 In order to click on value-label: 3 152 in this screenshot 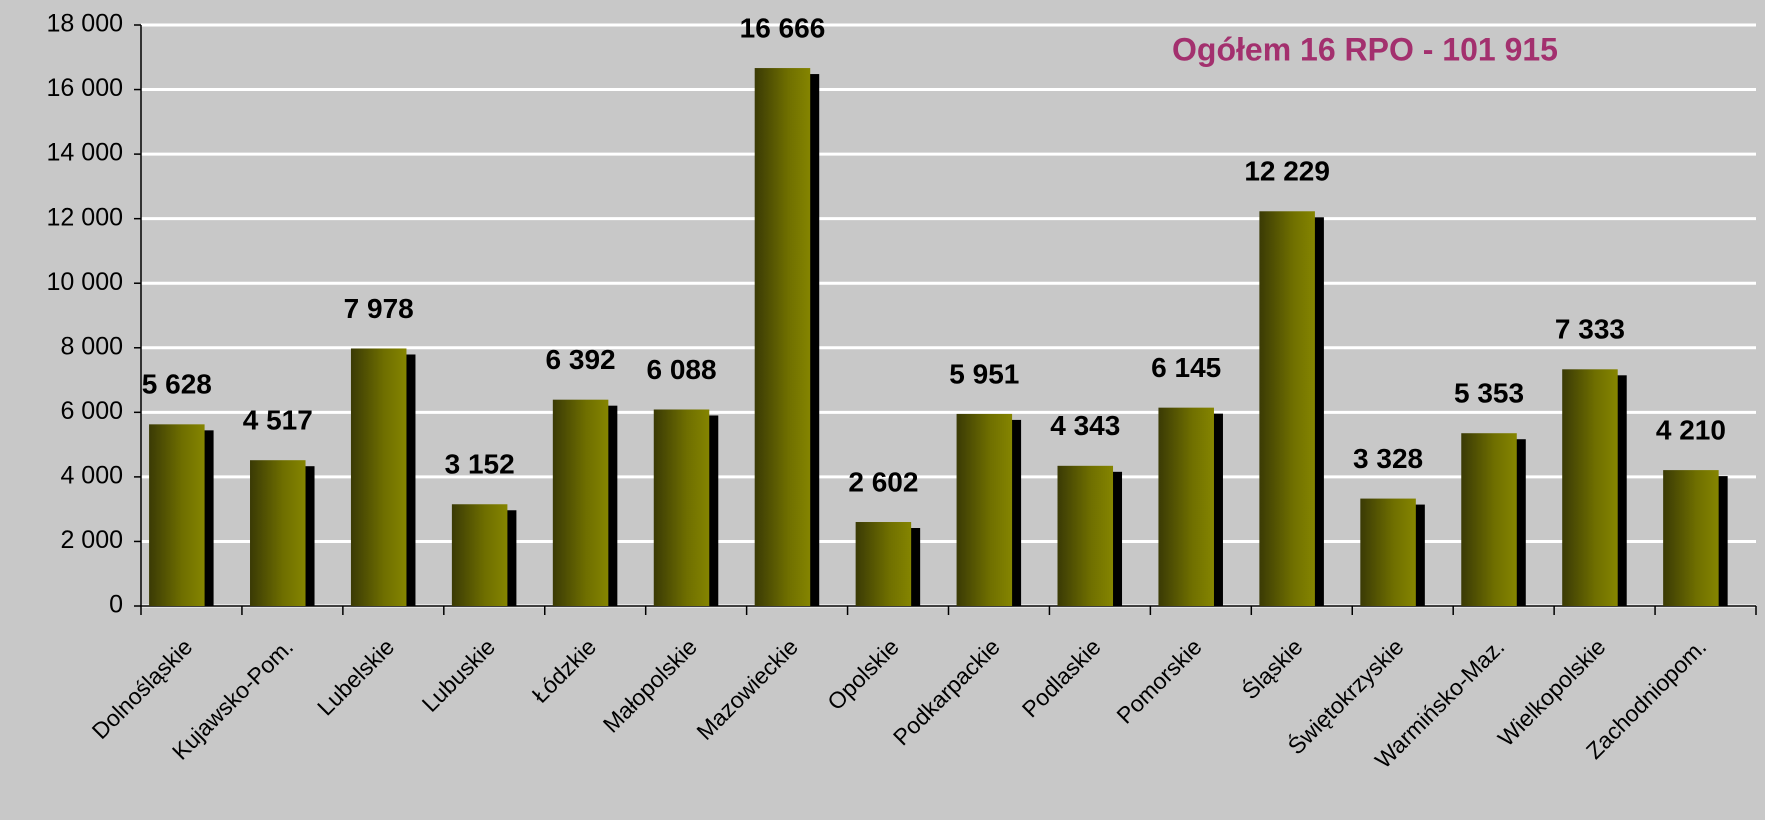, I will do `click(480, 464)`.